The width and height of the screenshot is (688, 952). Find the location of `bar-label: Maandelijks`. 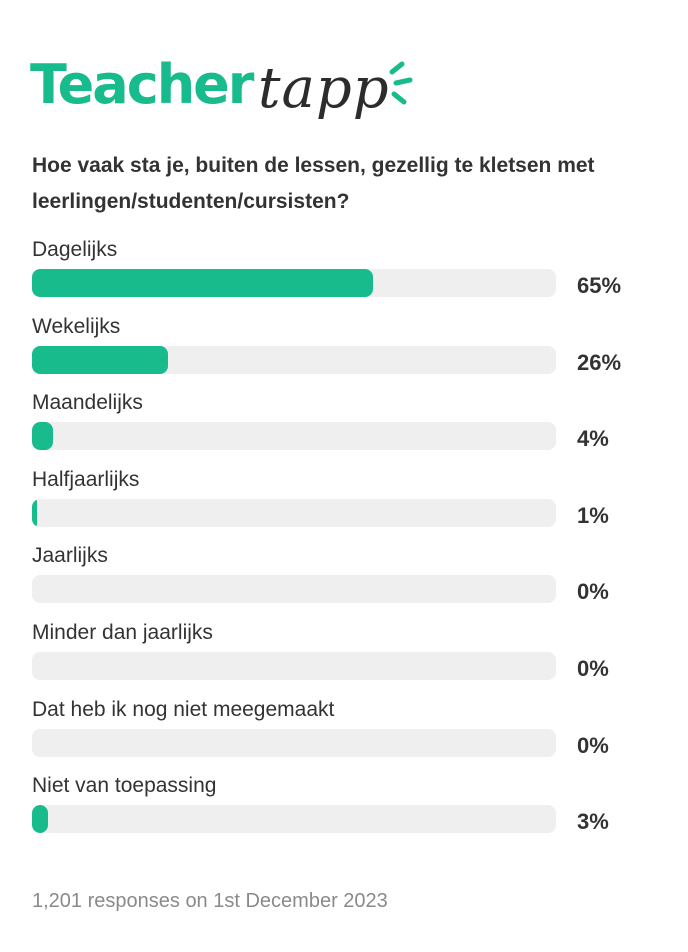

bar-label: Maandelijks is located at coordinates (87, 403).